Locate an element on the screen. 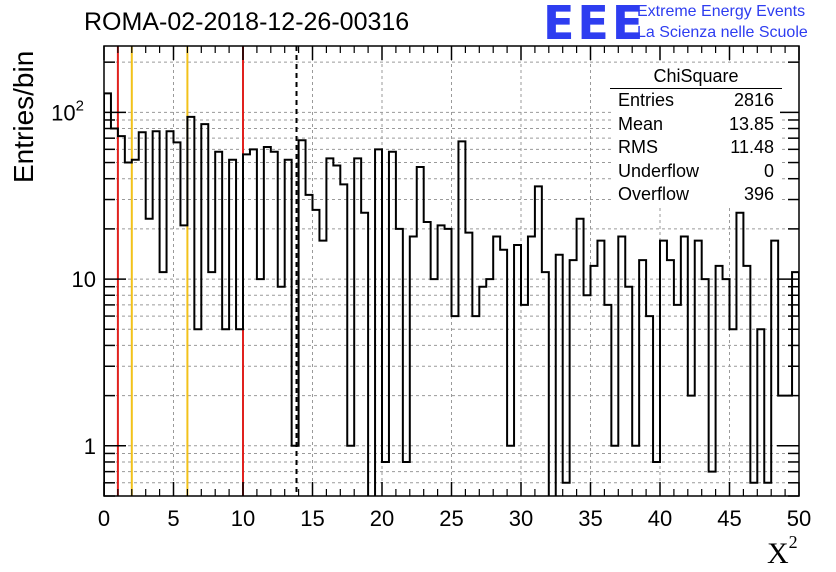 This screenshot has height=572, width=836. stats-row: Underflow 0 is located at coordinates (696, 172).